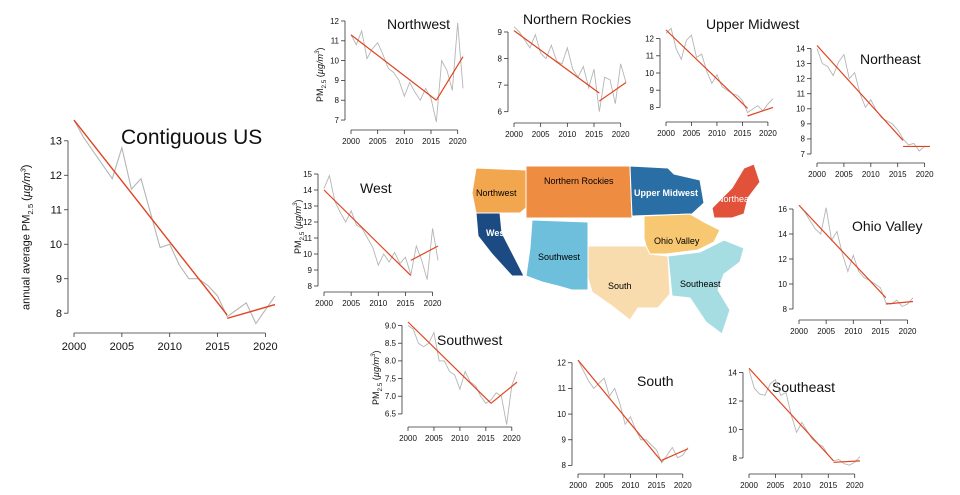 This screenshot has width=960, height=495. Describe the element at coordinates (462, 375) in the screenshot. I see `southwest-annual-series-line` at that location.